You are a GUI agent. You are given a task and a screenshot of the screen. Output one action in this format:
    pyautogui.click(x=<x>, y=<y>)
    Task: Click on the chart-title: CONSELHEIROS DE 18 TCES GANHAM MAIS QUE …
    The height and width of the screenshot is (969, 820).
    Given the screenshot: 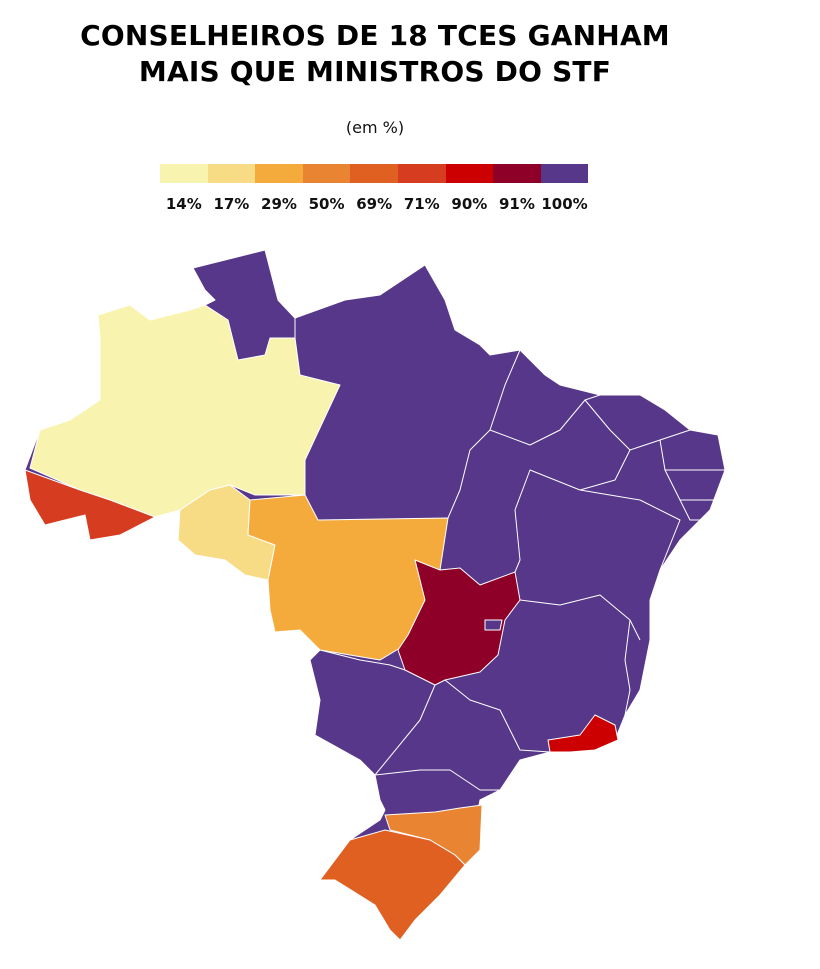 What is the action you would take?
    pyautogui.click(x=375, y=54)
    